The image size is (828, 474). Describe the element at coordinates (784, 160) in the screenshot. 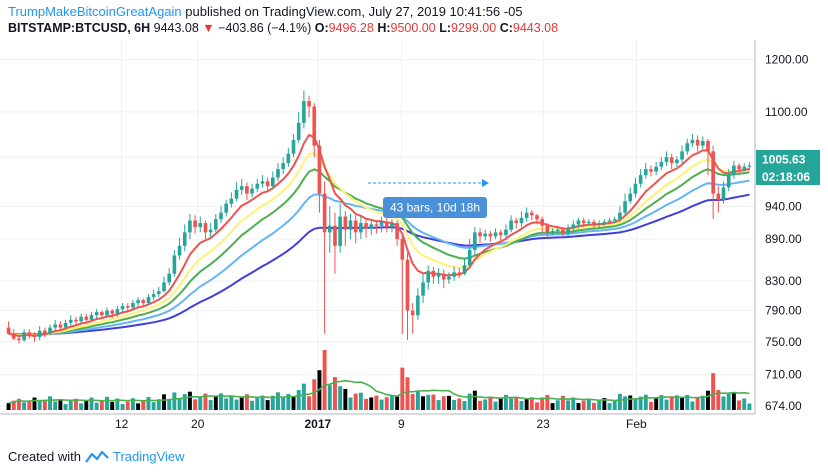

I see `last-price-label: 1005.63` at that location.